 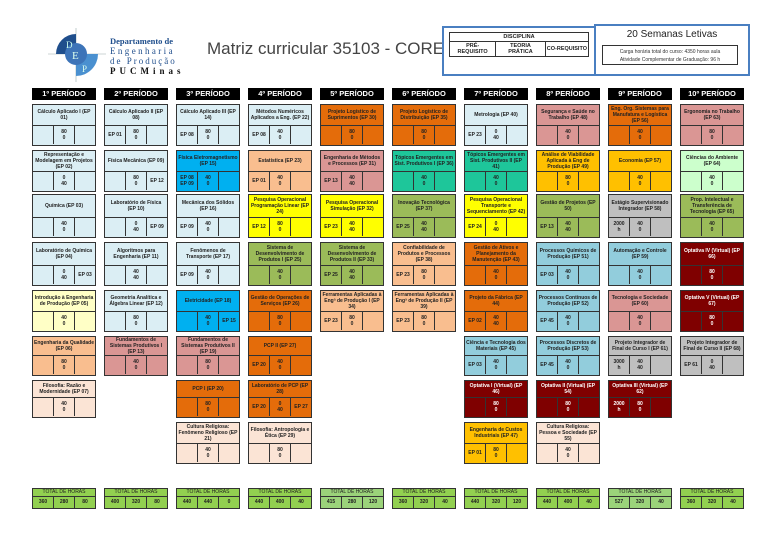 I want to click on course-card: Metrologia (EP 40) EP 23 0 40, so click(x=496, y=125).